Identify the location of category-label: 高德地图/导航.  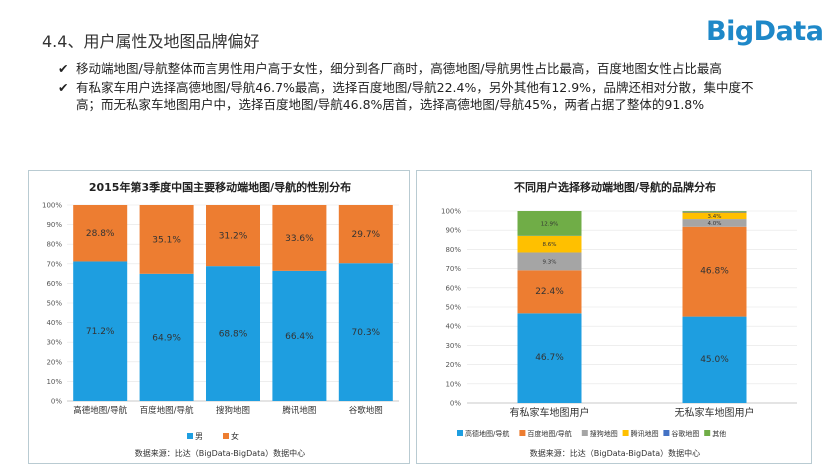
(100, 410).